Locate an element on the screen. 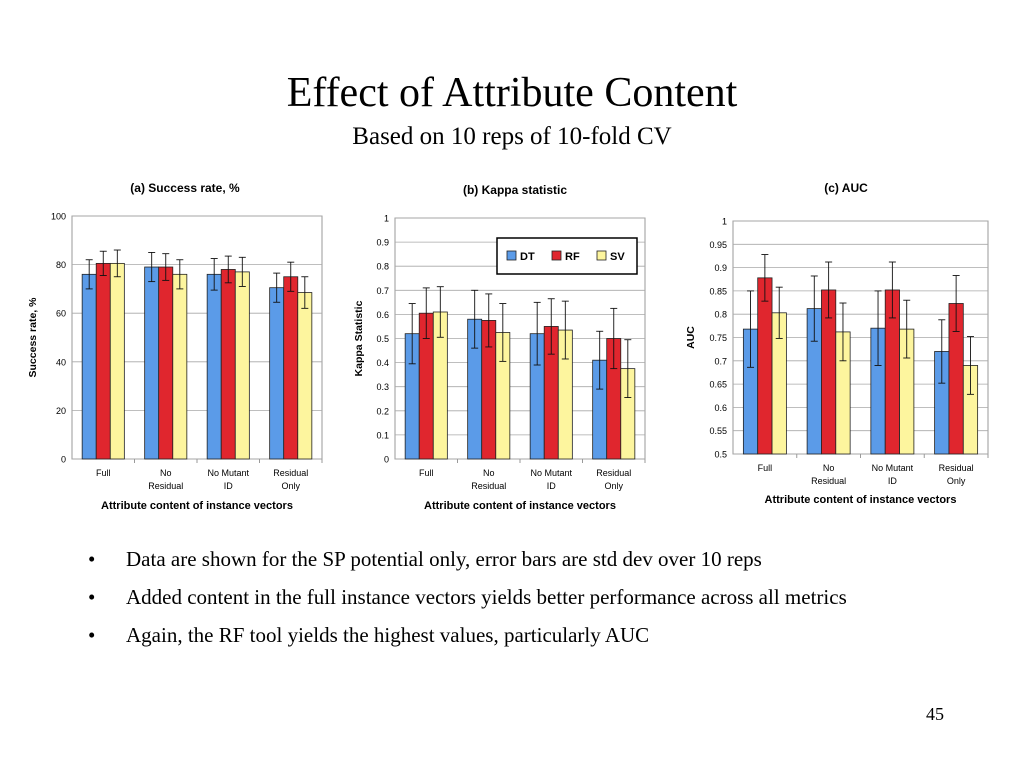  y-tick-label: 0.7 is located at coordinates (720, 361).